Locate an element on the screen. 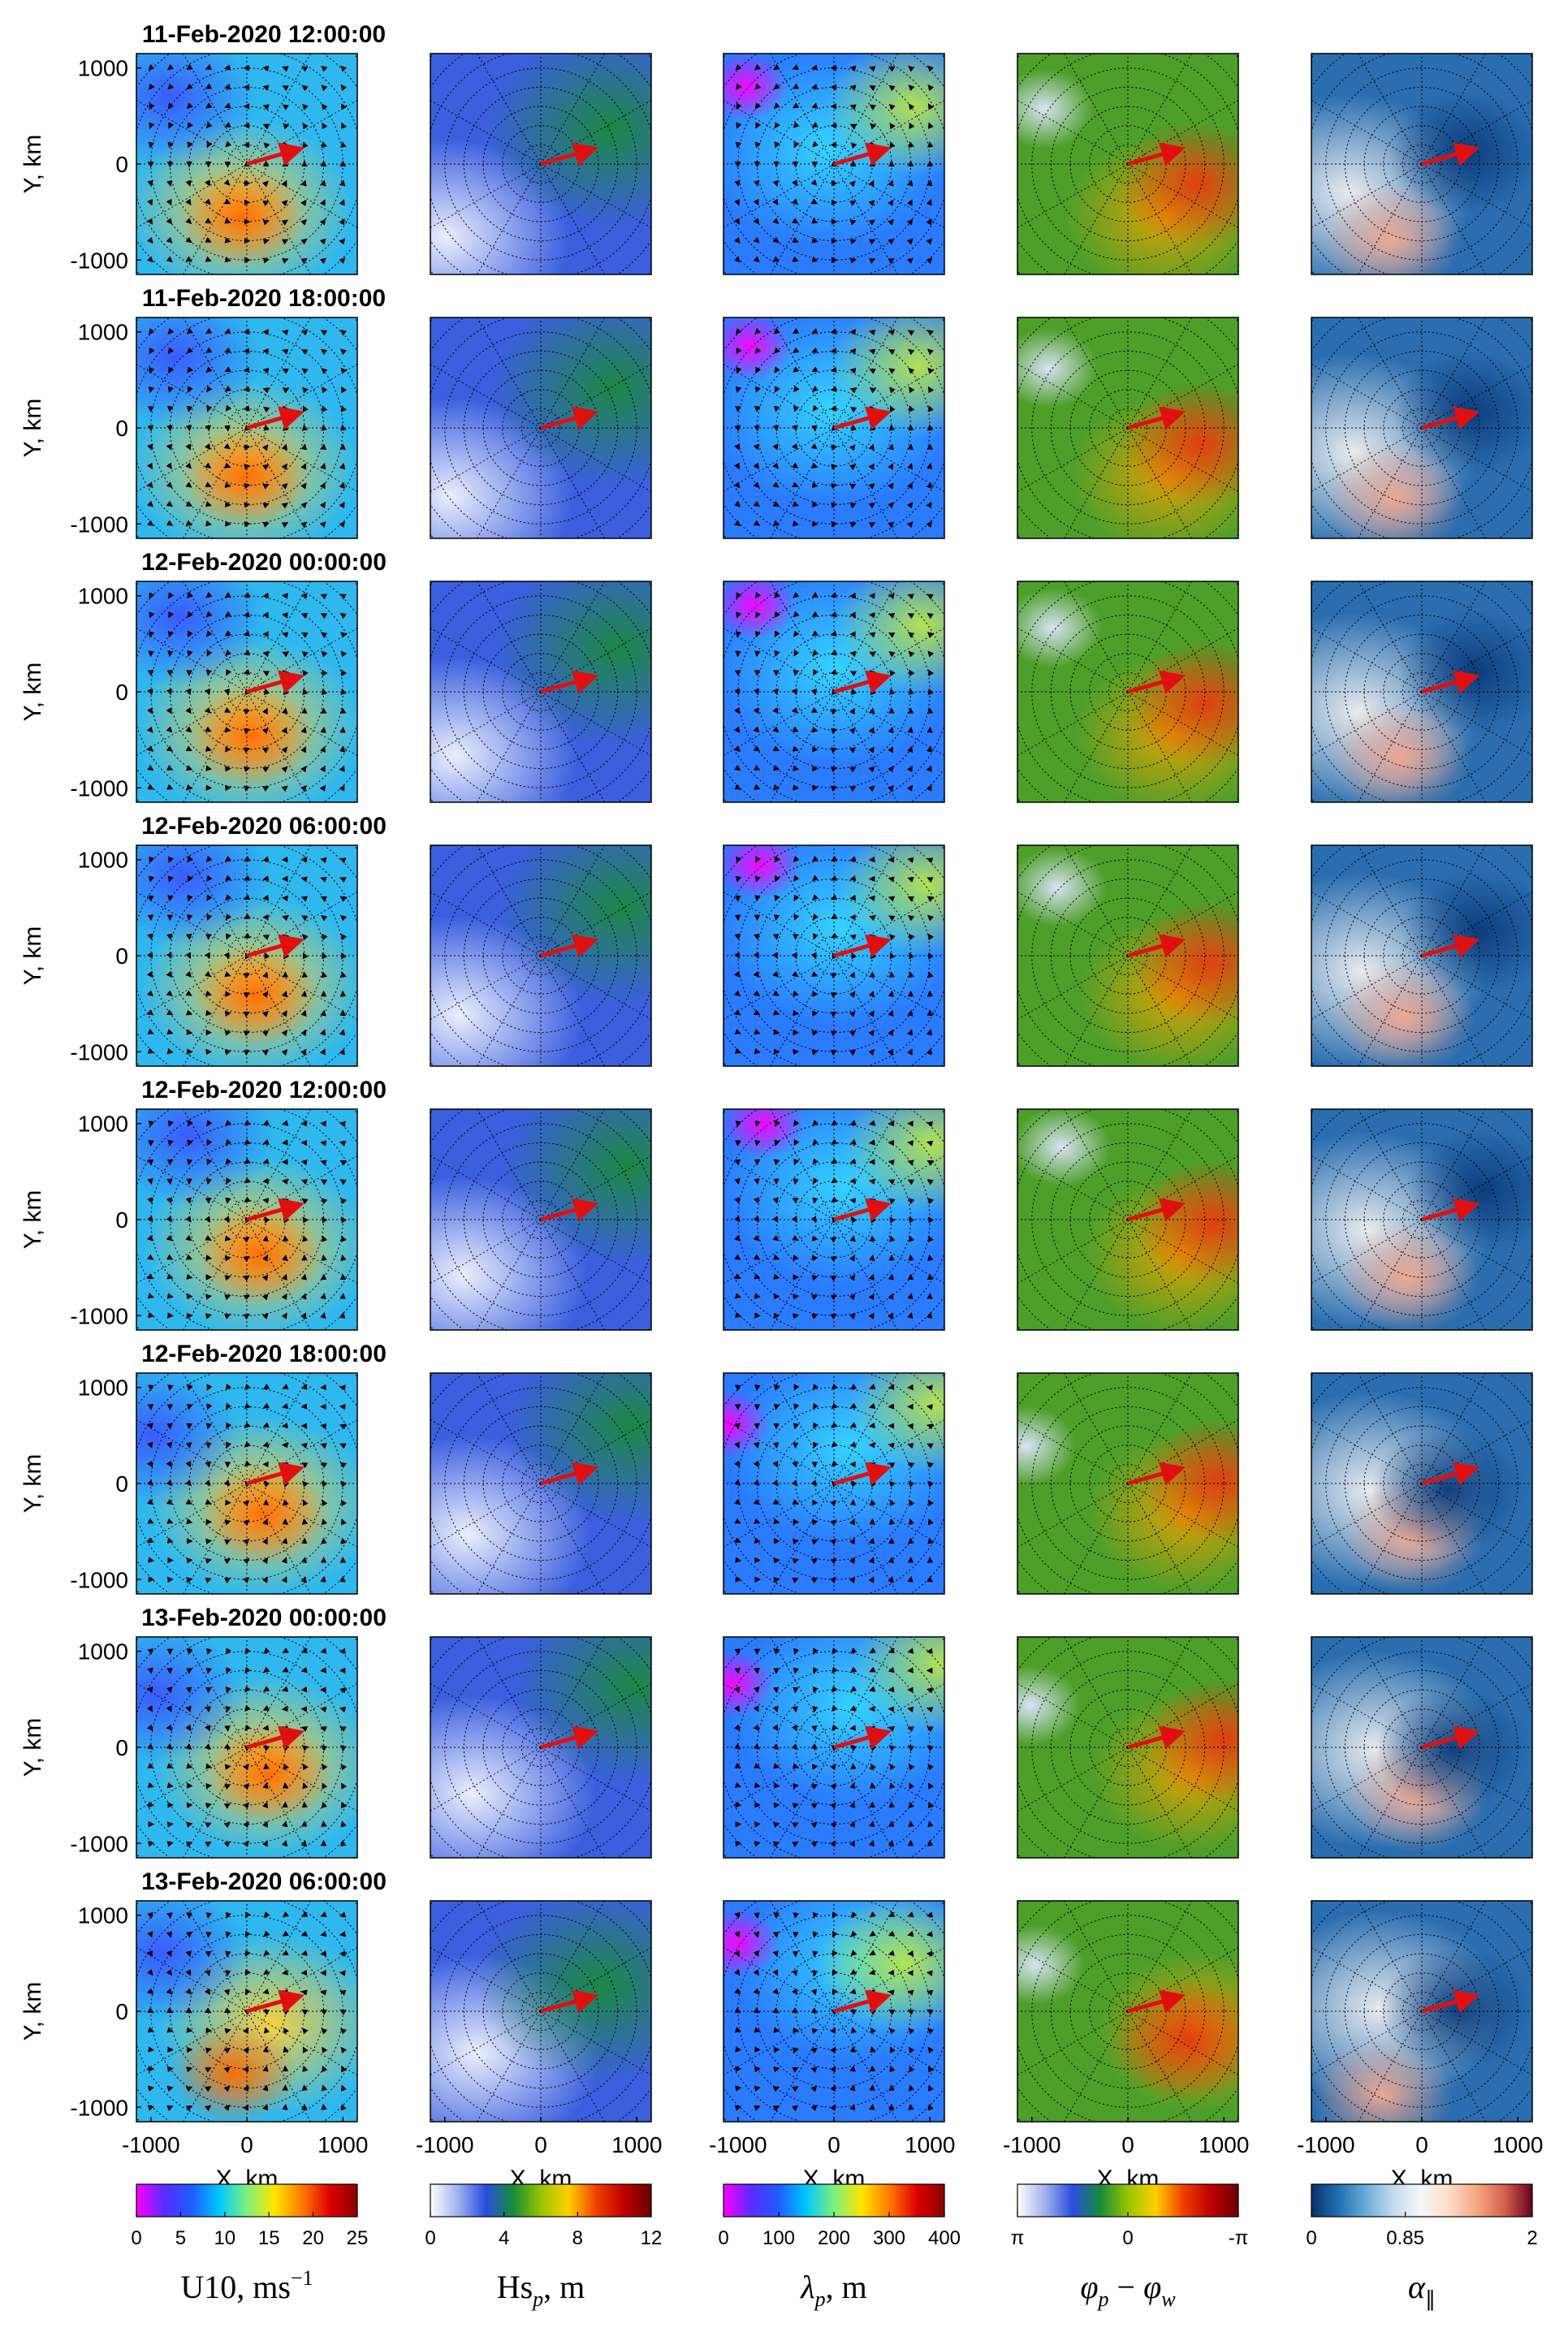  row-timestamp-title: 12-Feb-2020 06:00:00 is located at coordinates (264, 826).